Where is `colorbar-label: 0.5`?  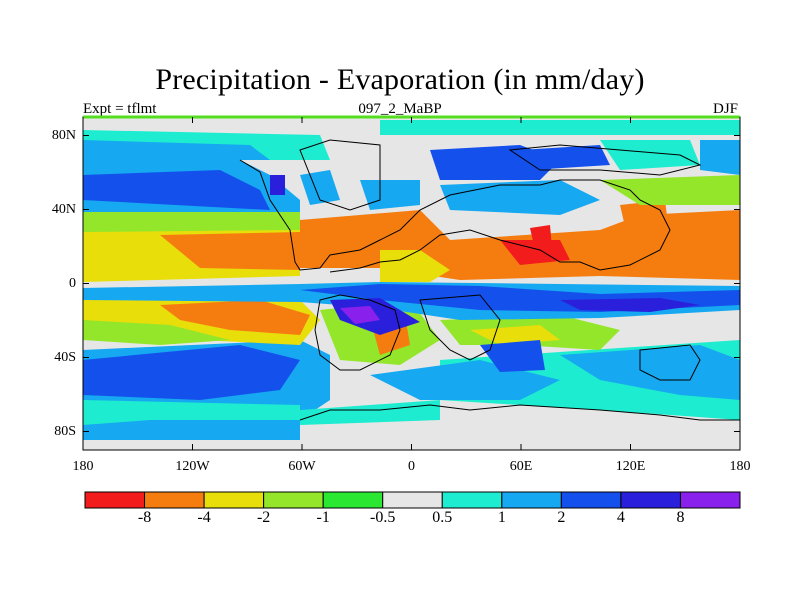
colorbar-label: 0.5 is located at coordinates (442, 517).